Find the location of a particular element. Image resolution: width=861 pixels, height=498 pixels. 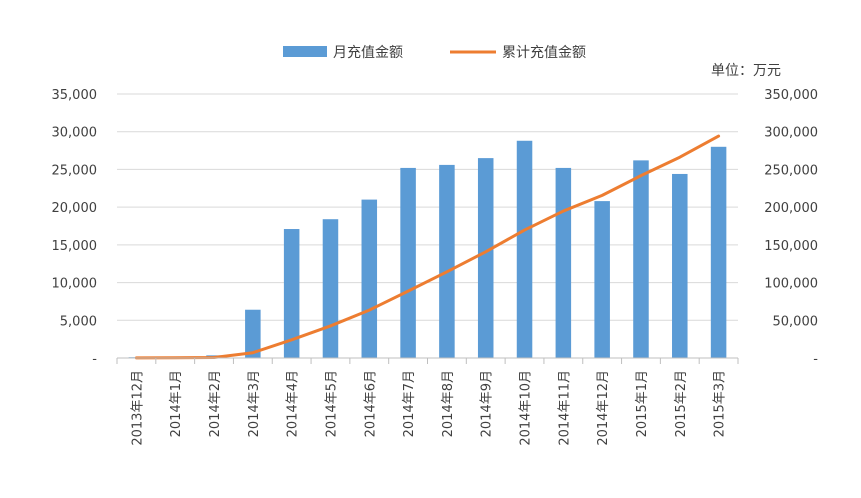

y-left-tick-label: 10,000 is located at coordinates (75, 284).